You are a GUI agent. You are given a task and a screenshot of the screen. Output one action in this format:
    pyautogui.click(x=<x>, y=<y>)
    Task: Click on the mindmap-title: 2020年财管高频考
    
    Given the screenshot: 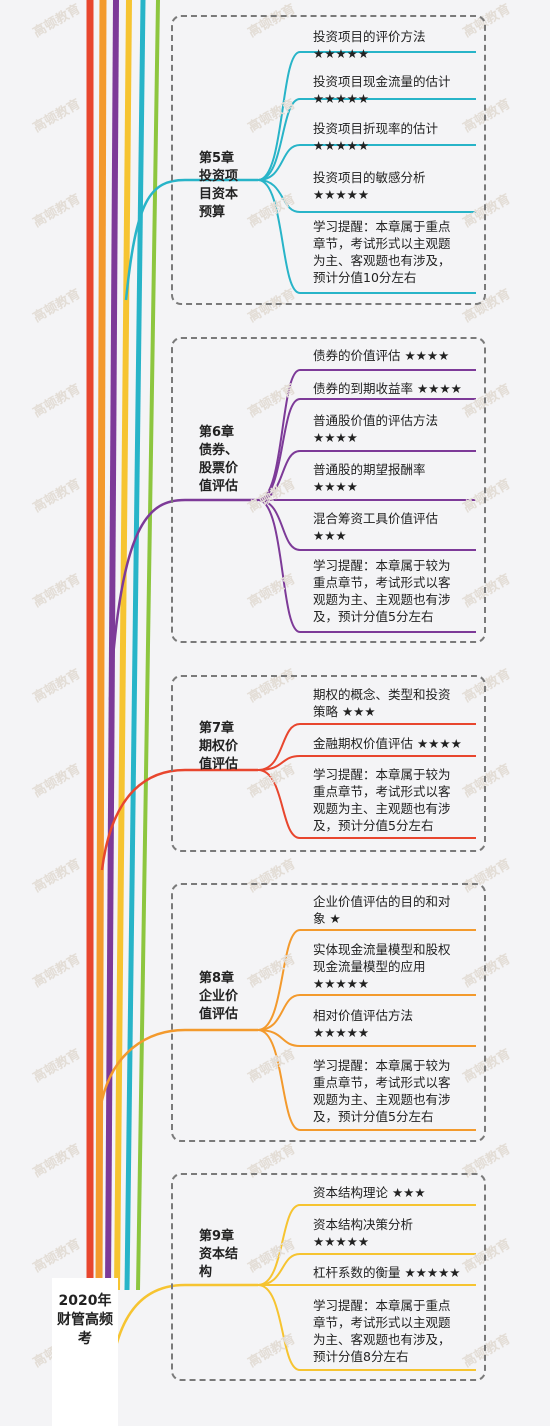 What is the action you would take?
    pyautogui.click(x=85, y=1352)
    